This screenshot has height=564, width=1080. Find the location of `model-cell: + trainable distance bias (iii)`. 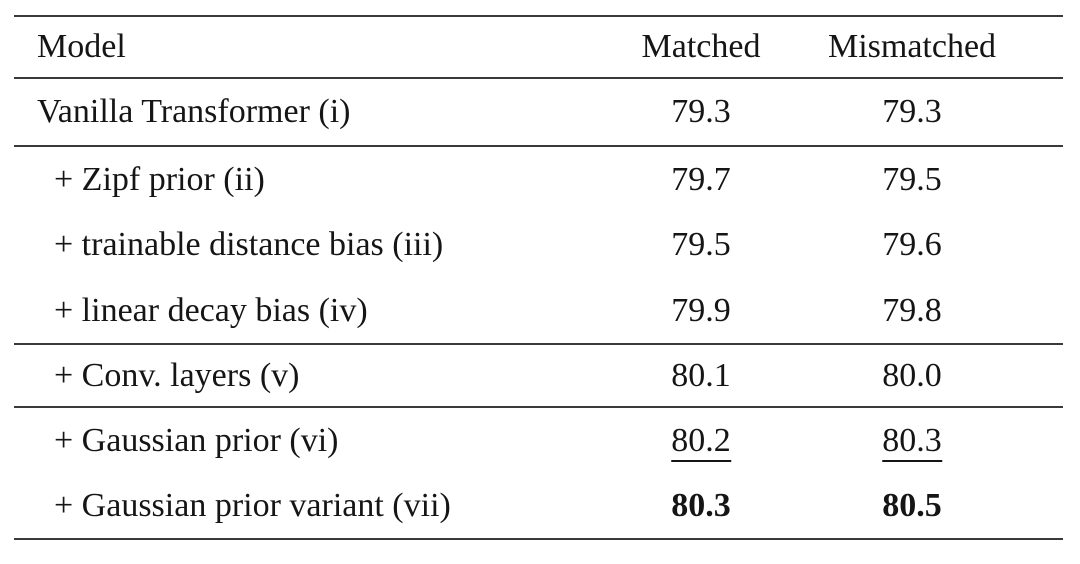

model-cell: + trainable distance bias (iii) is located at coordinates (249, 244).